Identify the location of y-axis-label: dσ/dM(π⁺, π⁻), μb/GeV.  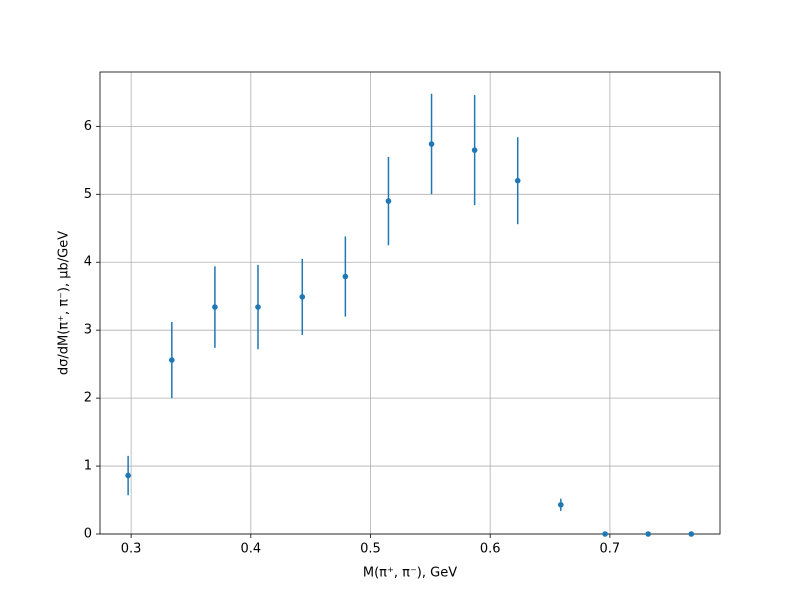
(64, 303).